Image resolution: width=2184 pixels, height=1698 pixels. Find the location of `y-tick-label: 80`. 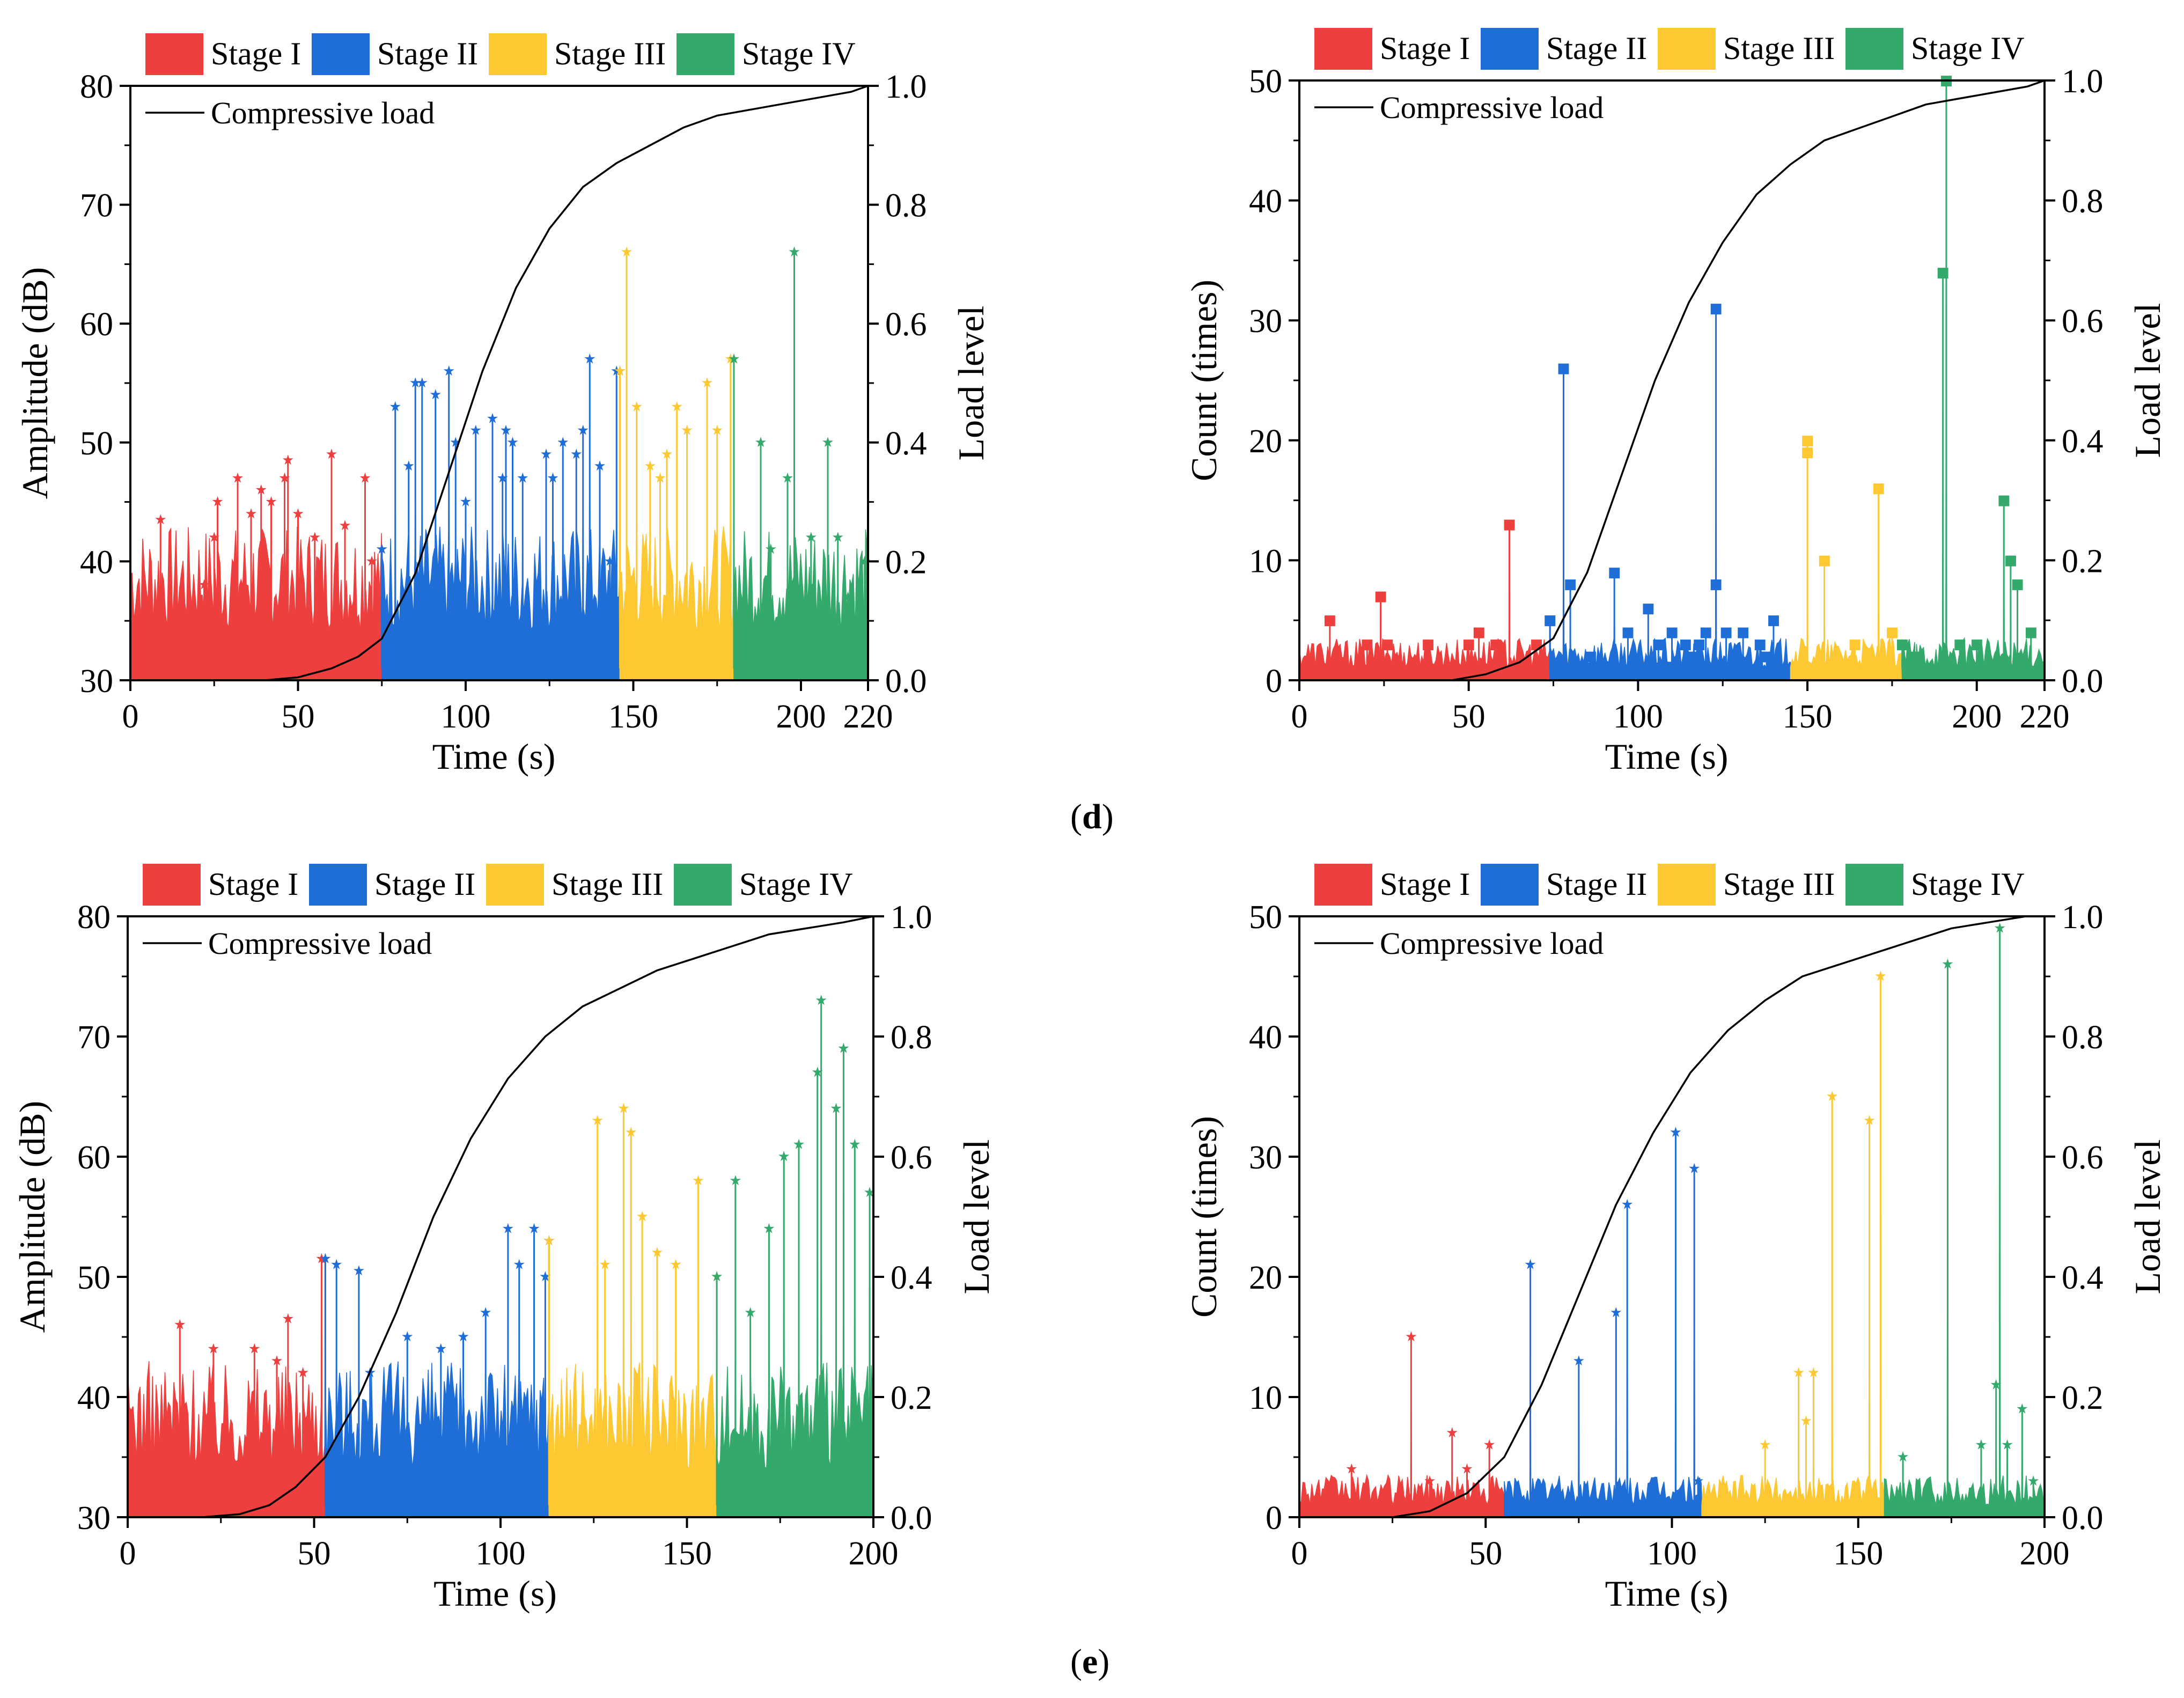

y-tick-label: 80 is located at coordinates (96, 87).